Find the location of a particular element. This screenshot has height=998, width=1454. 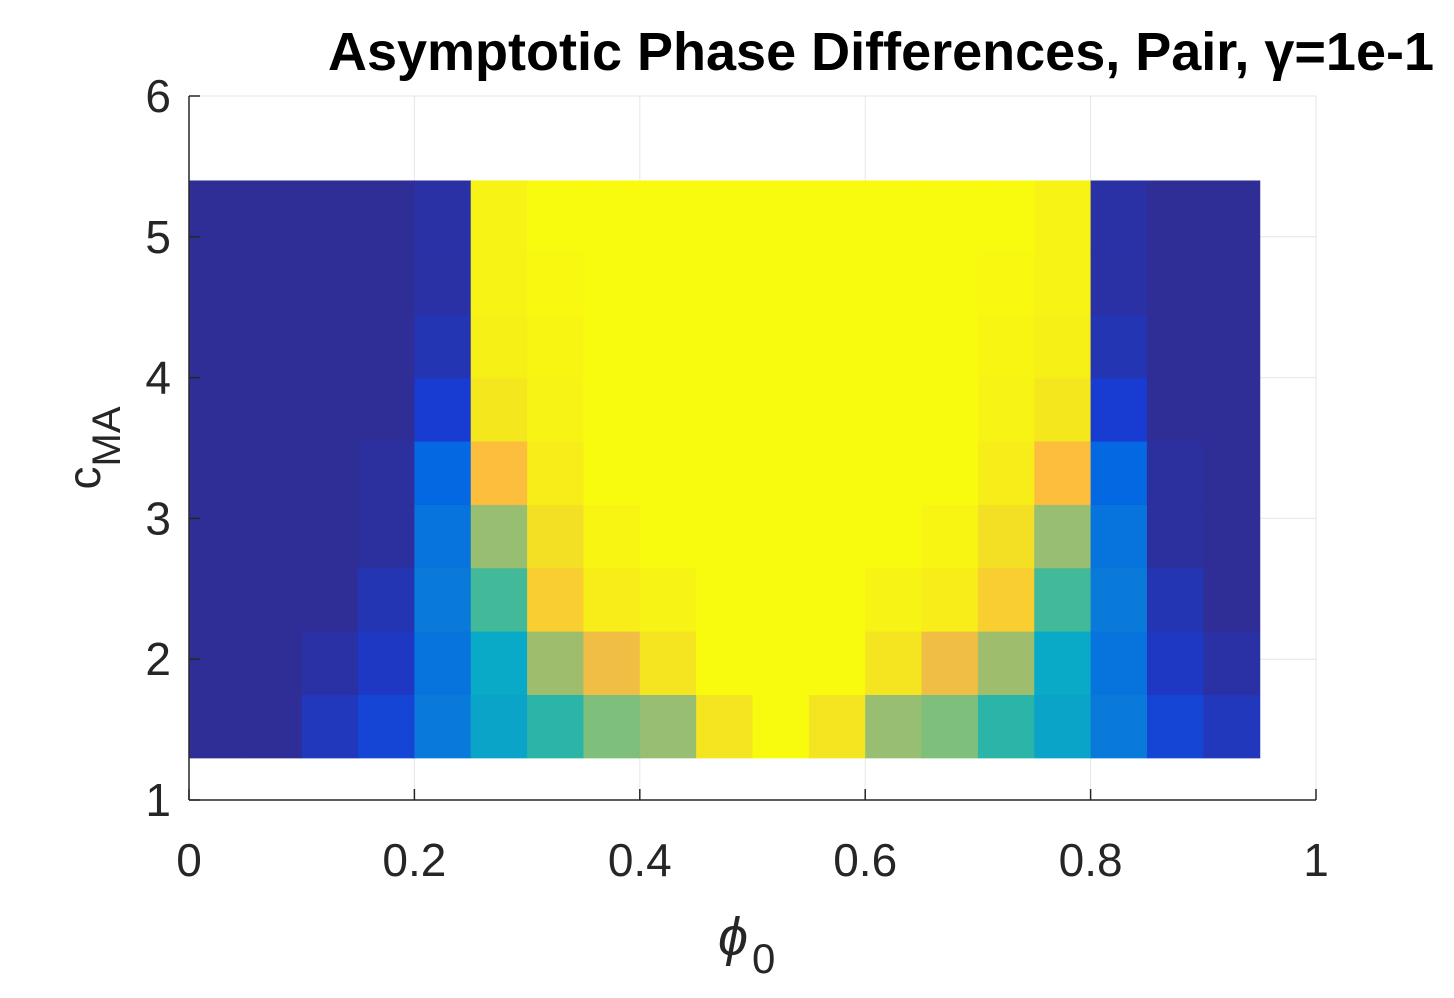

x-axis-label: ϕ0 is located at coordinates (746, 944).